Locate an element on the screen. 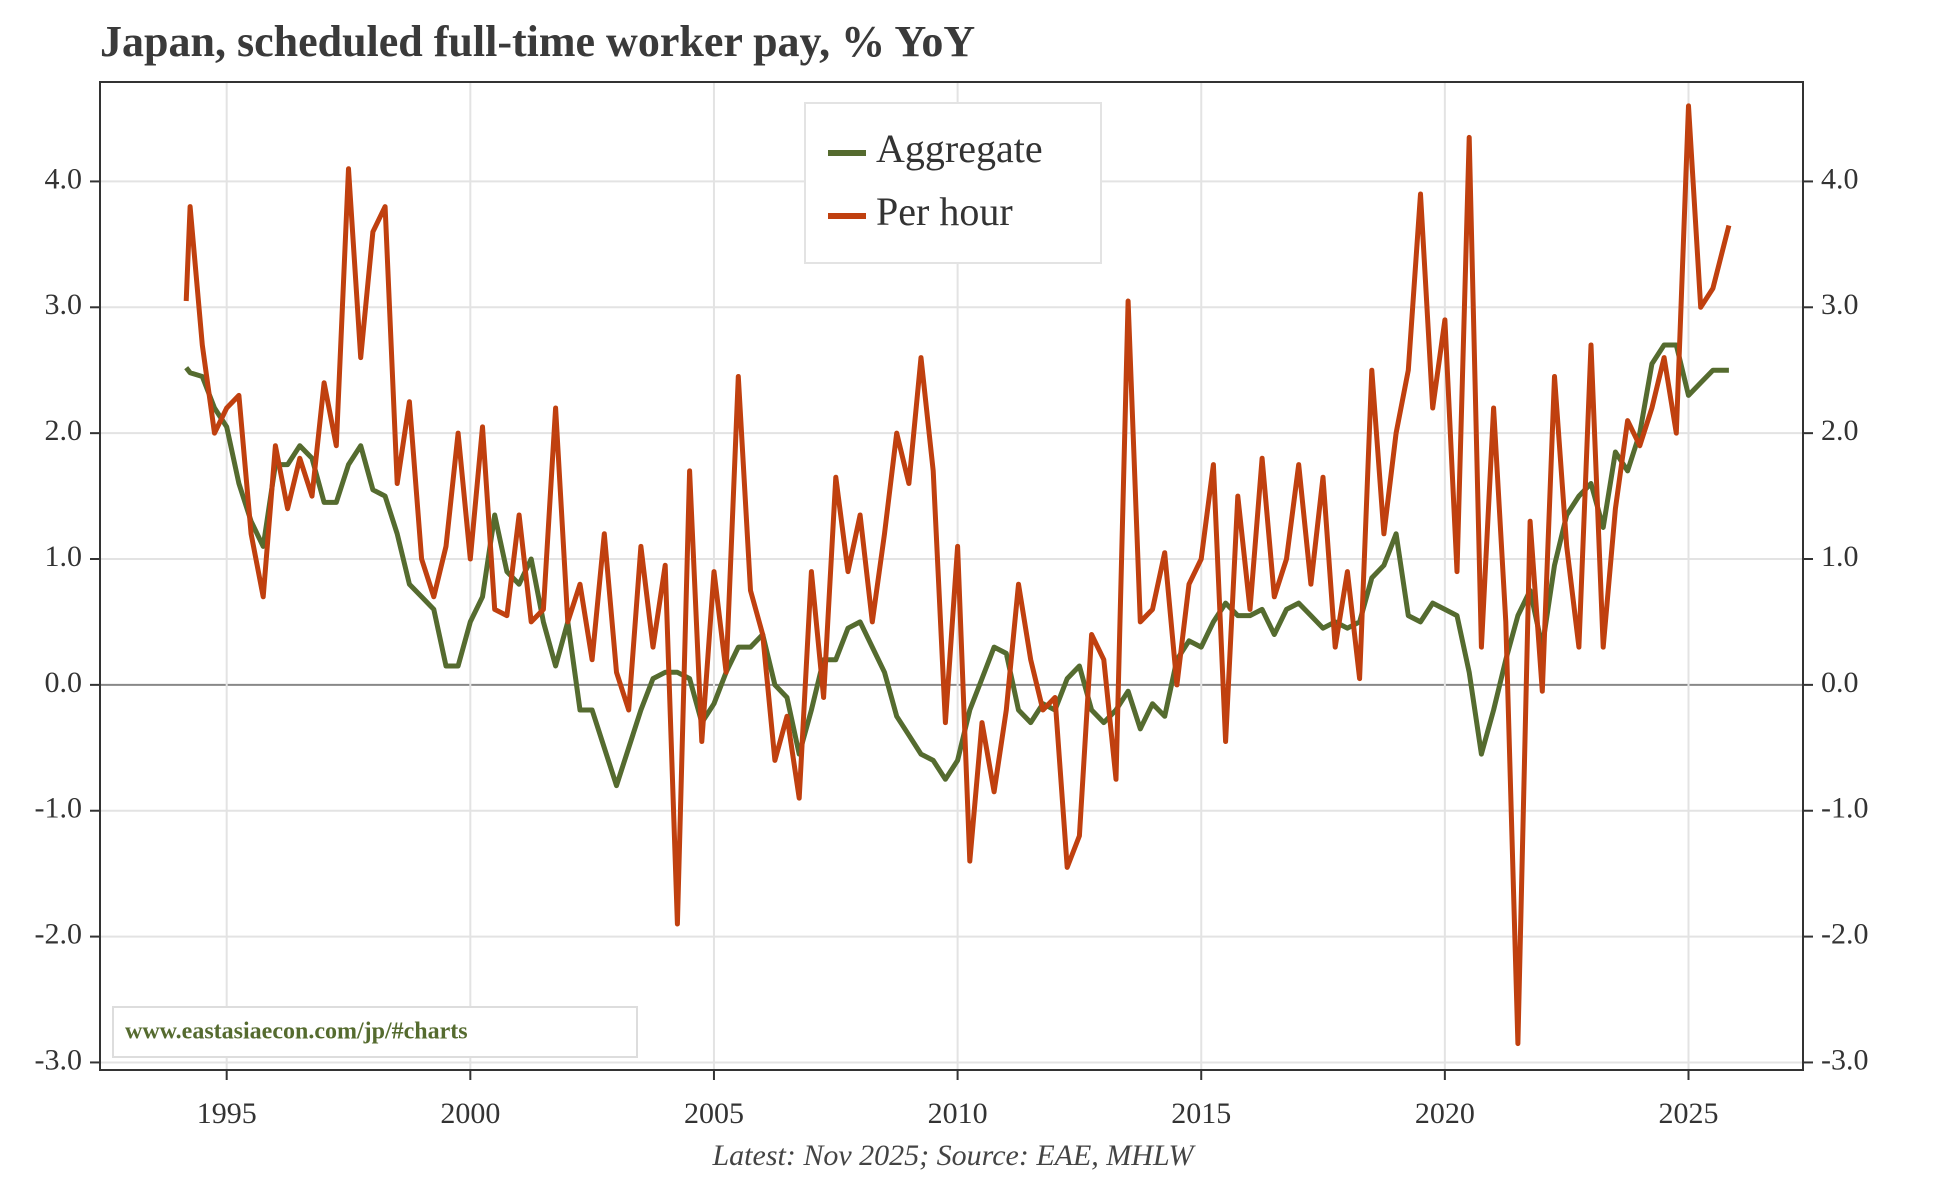  y-tick-label: 1.0 is located at coordinates (64, 556).